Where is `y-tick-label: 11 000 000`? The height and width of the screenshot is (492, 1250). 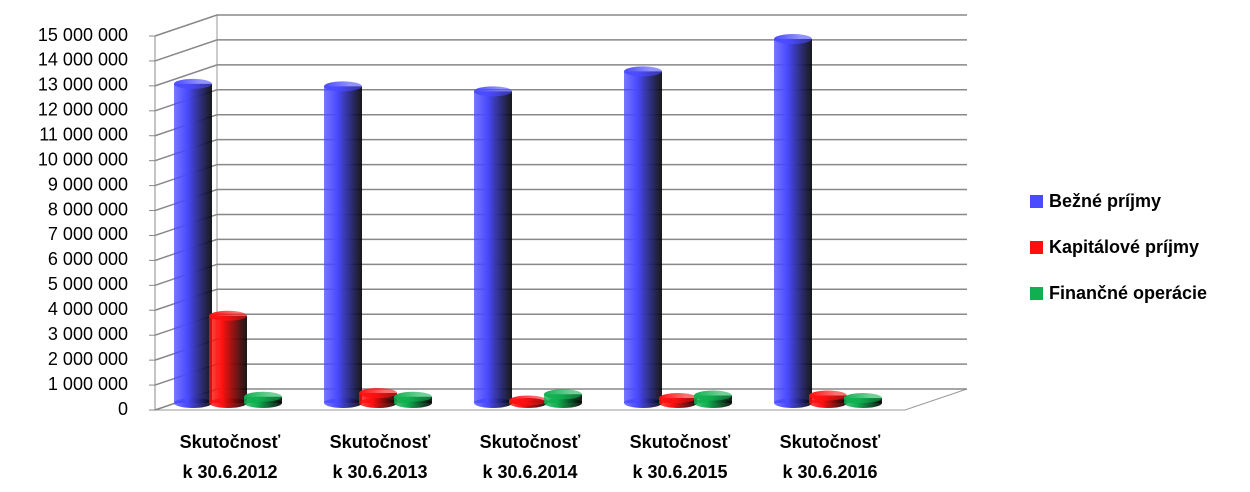 y-tick-label: 11 000 000 is located at coordinates (83, 134).